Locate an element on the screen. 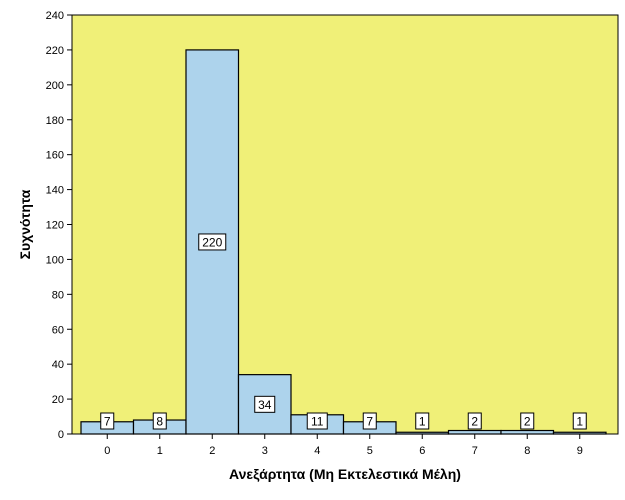  y-tick-label: 140 is located at coordinates (55, 191).